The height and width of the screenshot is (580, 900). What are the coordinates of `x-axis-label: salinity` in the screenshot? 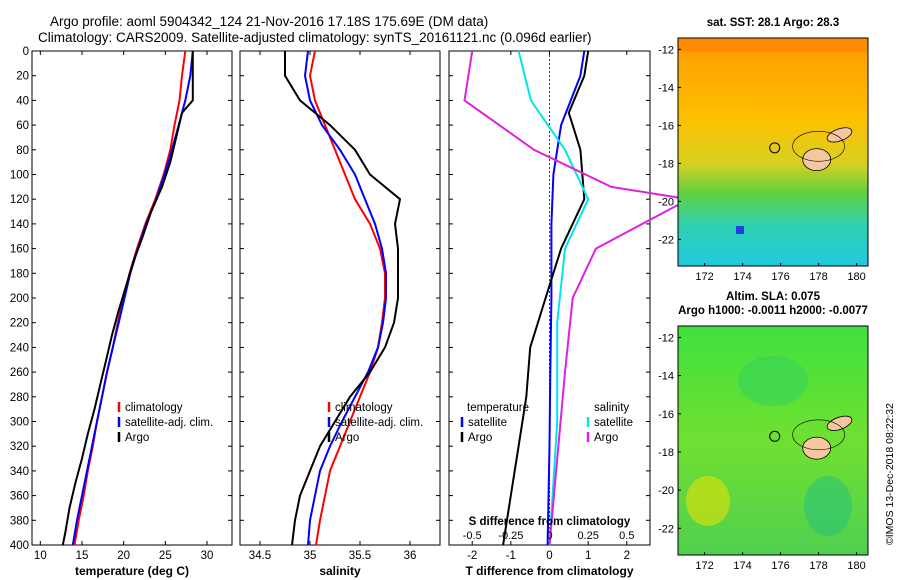 It's located at (340, 571).